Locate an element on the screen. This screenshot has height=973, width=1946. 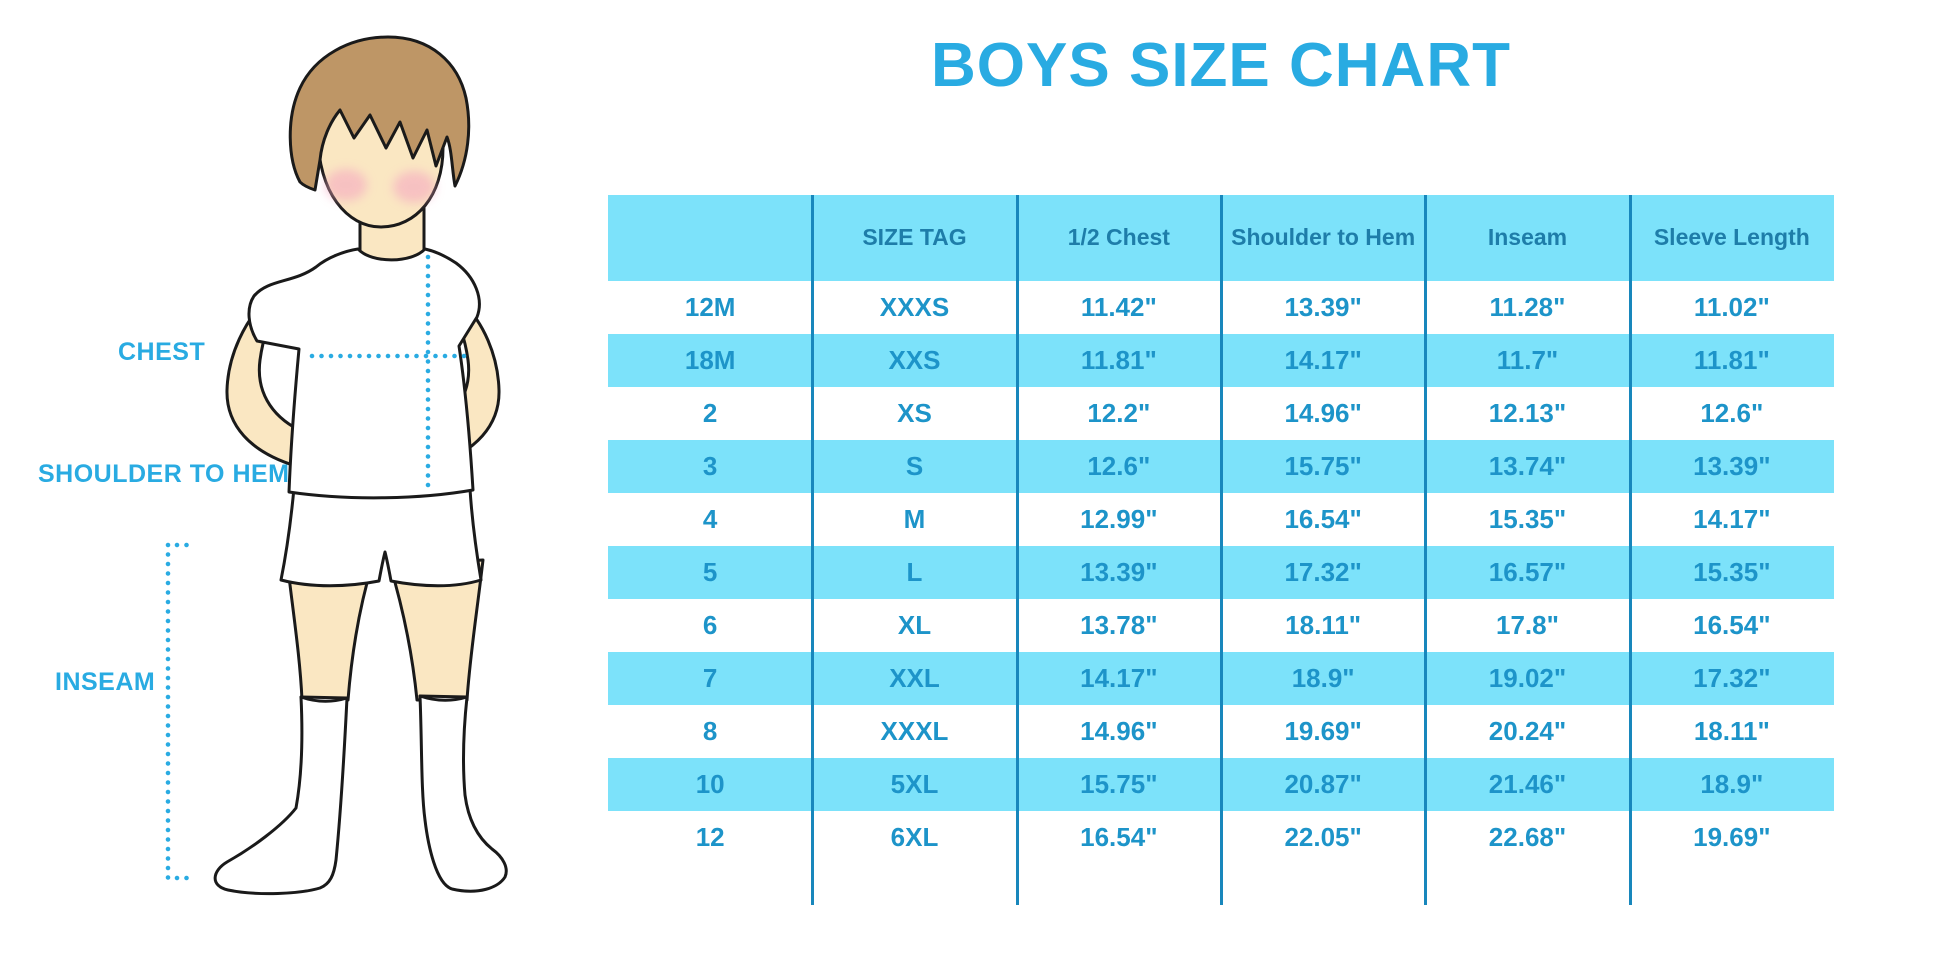
shoulder-to-hem-label: SHOULDER TO HEM is located at coordinates (164, 474).